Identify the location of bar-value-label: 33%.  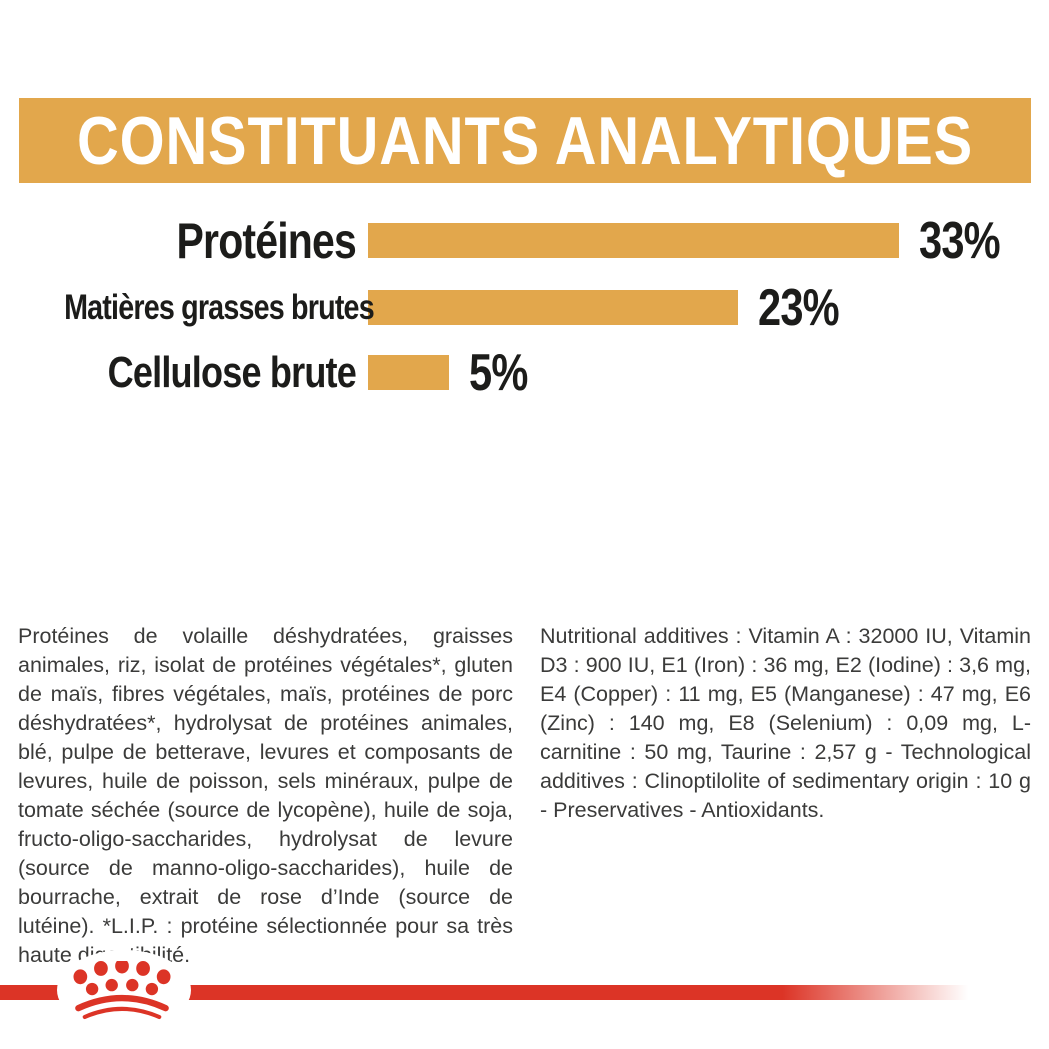
(960, 240).